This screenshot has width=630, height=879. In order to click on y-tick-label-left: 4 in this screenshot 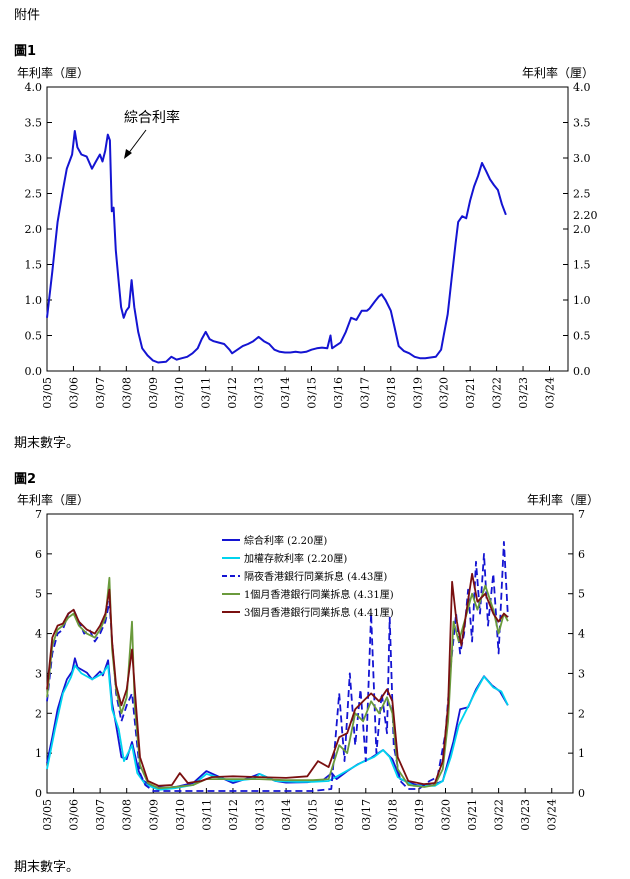, I will do `click(38, 634)`.